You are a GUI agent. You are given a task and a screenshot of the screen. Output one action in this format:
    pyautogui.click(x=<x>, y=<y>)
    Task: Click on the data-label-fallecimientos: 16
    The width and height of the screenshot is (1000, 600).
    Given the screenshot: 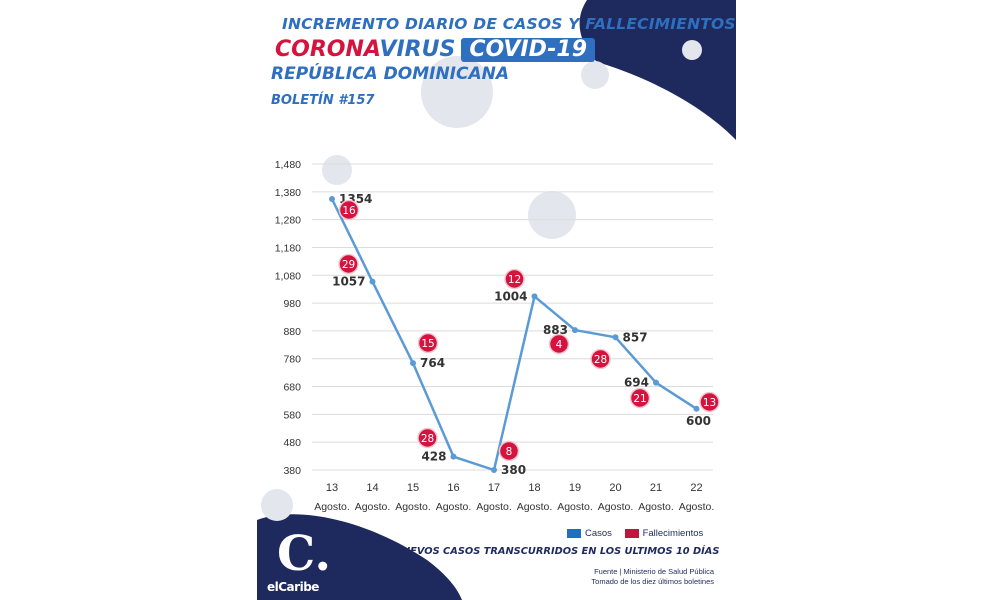 What is the action you would take?
    pyautogui.click(x=349, y=211)
    